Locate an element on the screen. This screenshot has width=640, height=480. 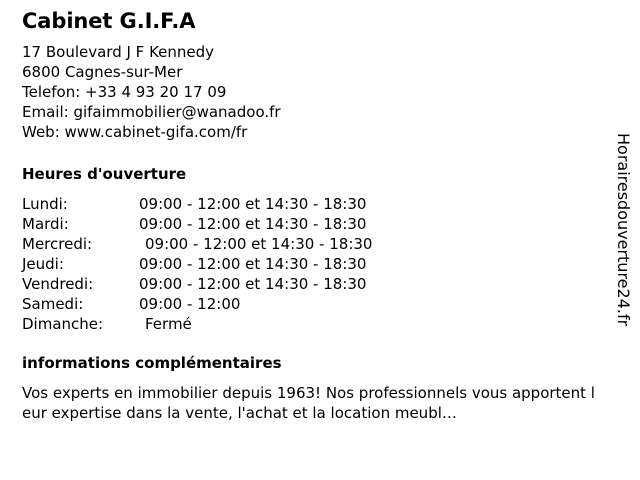
table-row: Dimanche: Fermé is located at coordinates (197, 324).